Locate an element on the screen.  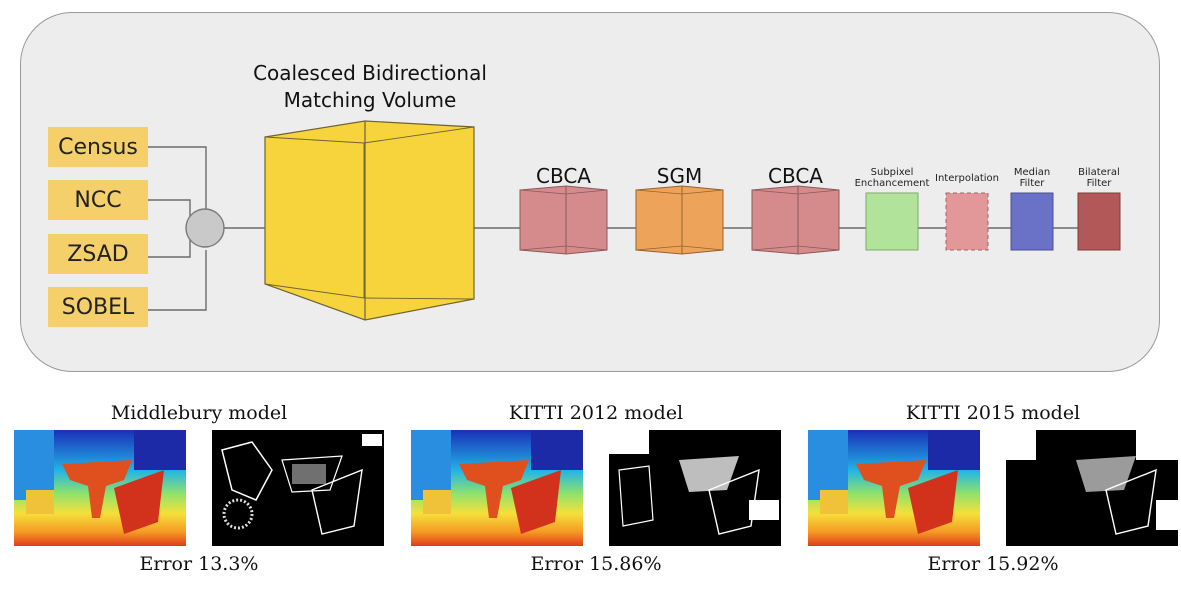
kitti2012-error: Error 15.86% is located at coordinates (596, 564).